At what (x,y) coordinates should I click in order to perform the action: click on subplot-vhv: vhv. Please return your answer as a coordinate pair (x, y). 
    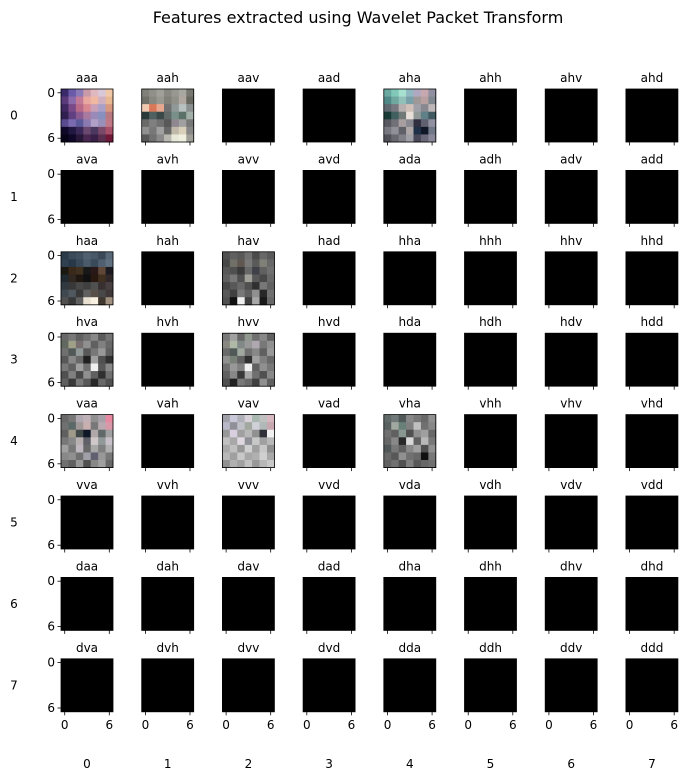
    Looking at the image, I should click on (571, 434).